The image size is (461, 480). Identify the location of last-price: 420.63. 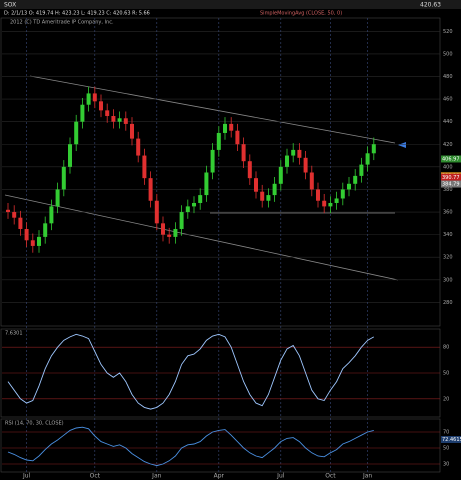
(430, 5).